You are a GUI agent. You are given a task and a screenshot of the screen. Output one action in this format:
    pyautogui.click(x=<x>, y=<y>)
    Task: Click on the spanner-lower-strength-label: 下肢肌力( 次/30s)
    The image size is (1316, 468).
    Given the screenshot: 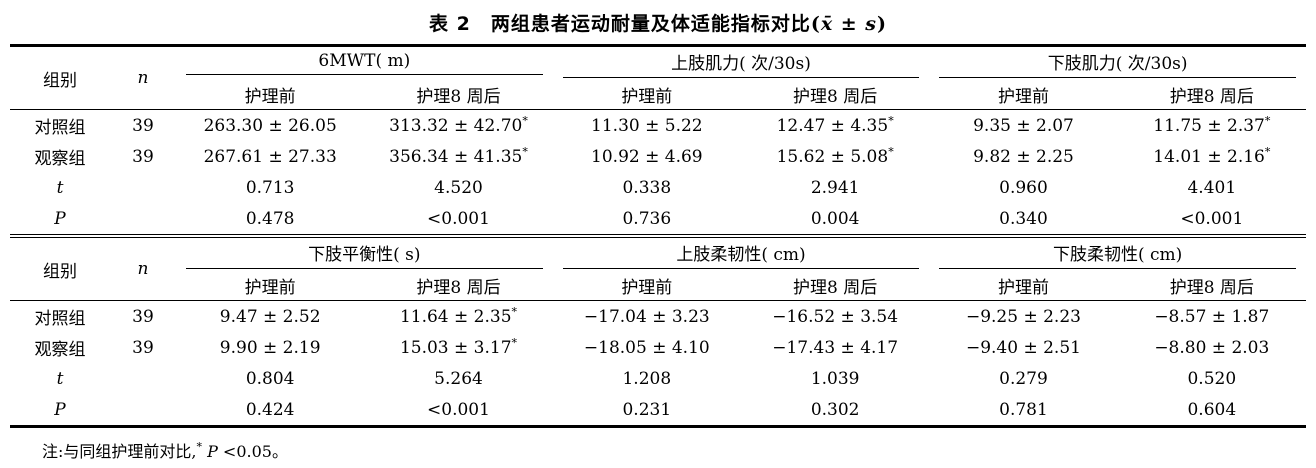 What is the action you would take?
    pyautogui.click(x=1117, y=63)
    